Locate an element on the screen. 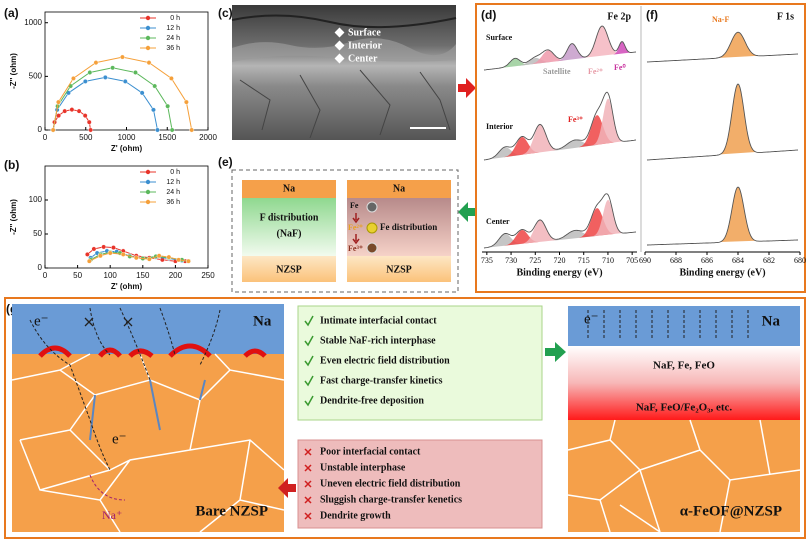  y-tick-label: 0 is located at coordinates (40, 129).